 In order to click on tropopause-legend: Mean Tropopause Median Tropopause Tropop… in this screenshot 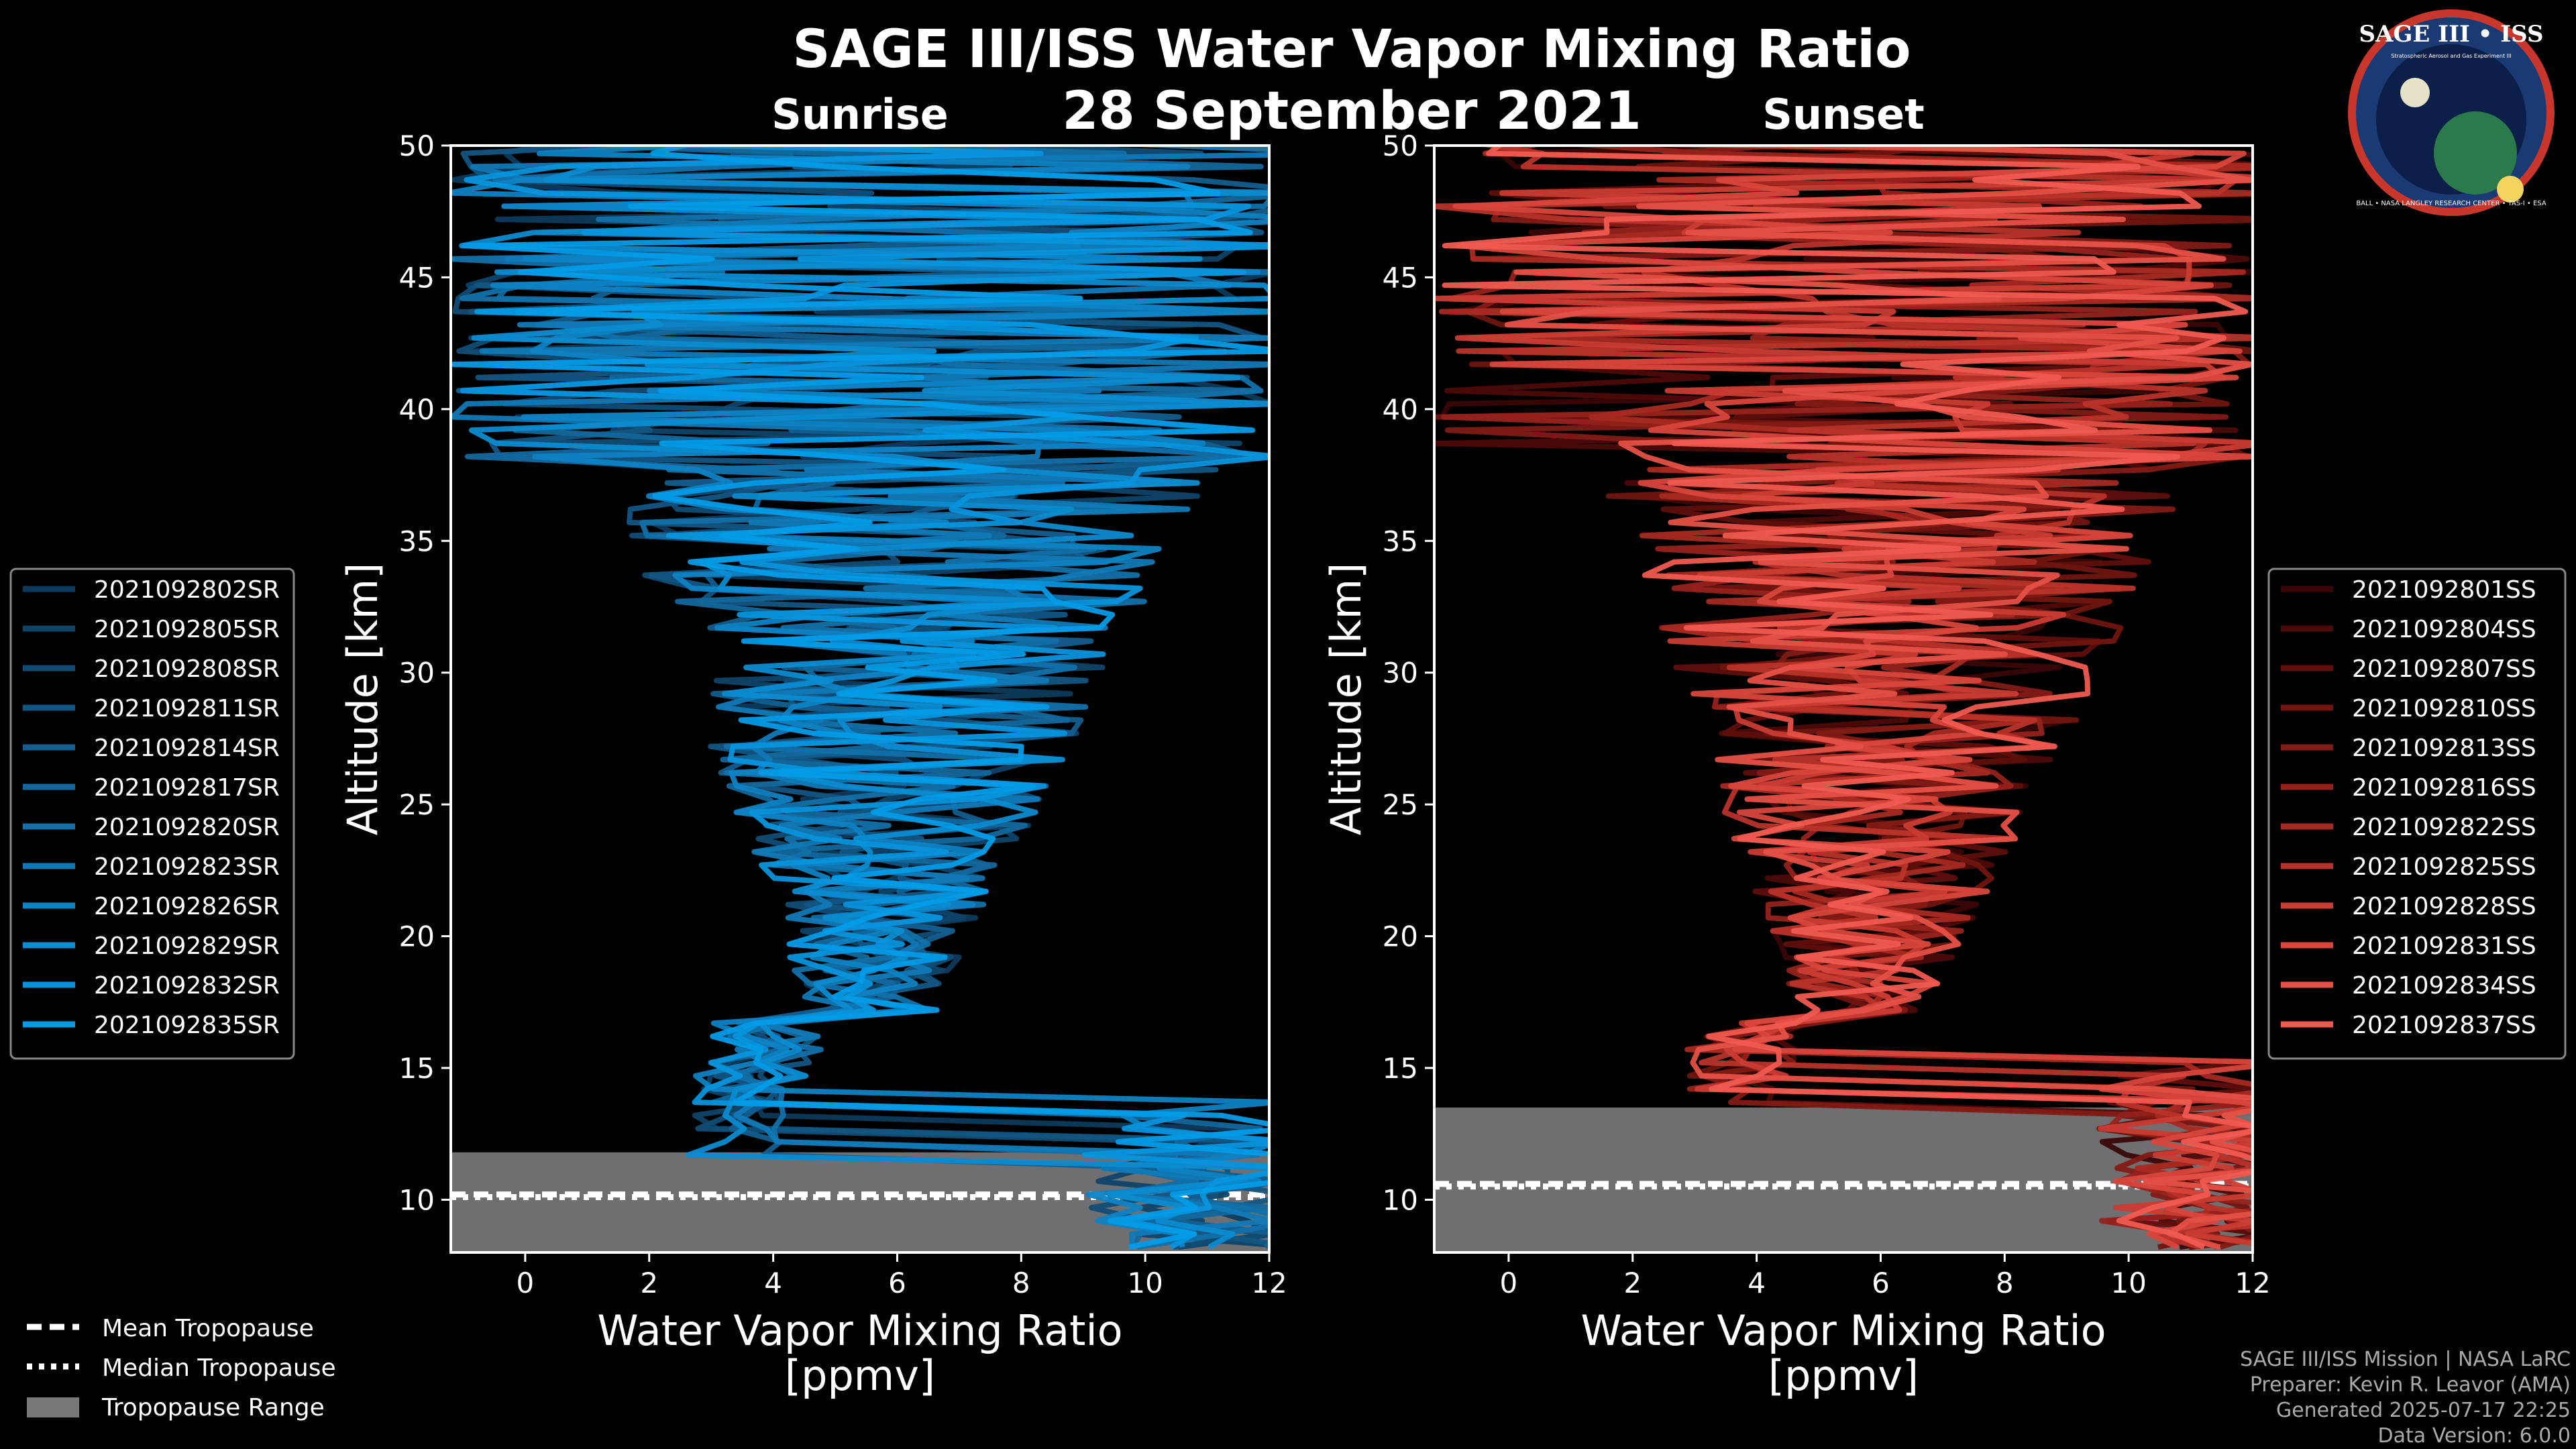, I will do `click(181, 1368)`.